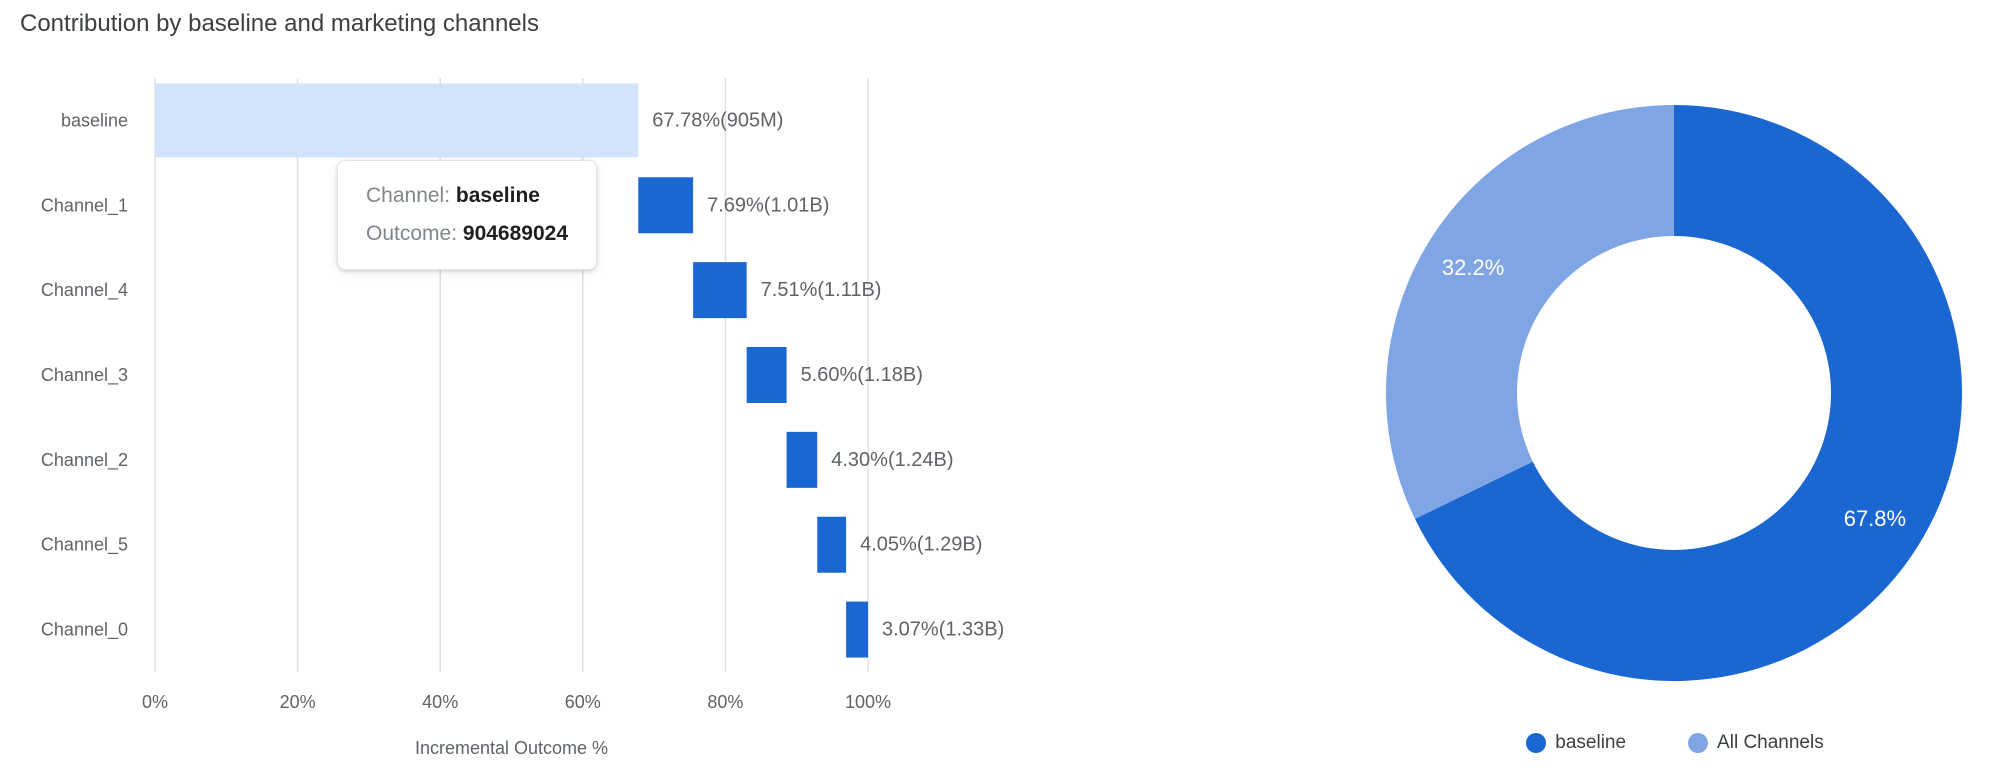 The height and width of the screenshot is (784, 1999). What do you see at coordinates (84, 630) in the screenshot?
I see `y-axis-label-channel-0: Channel_0` at bounding box center [84, 630].